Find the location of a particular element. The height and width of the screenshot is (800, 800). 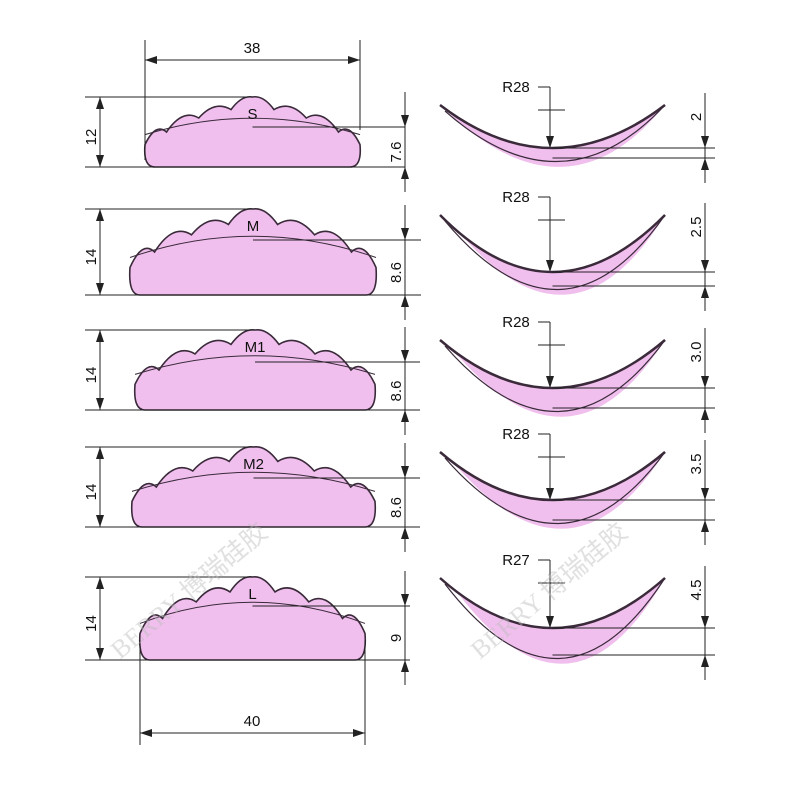

lash-pad-l is located at coordinates (252, 618).